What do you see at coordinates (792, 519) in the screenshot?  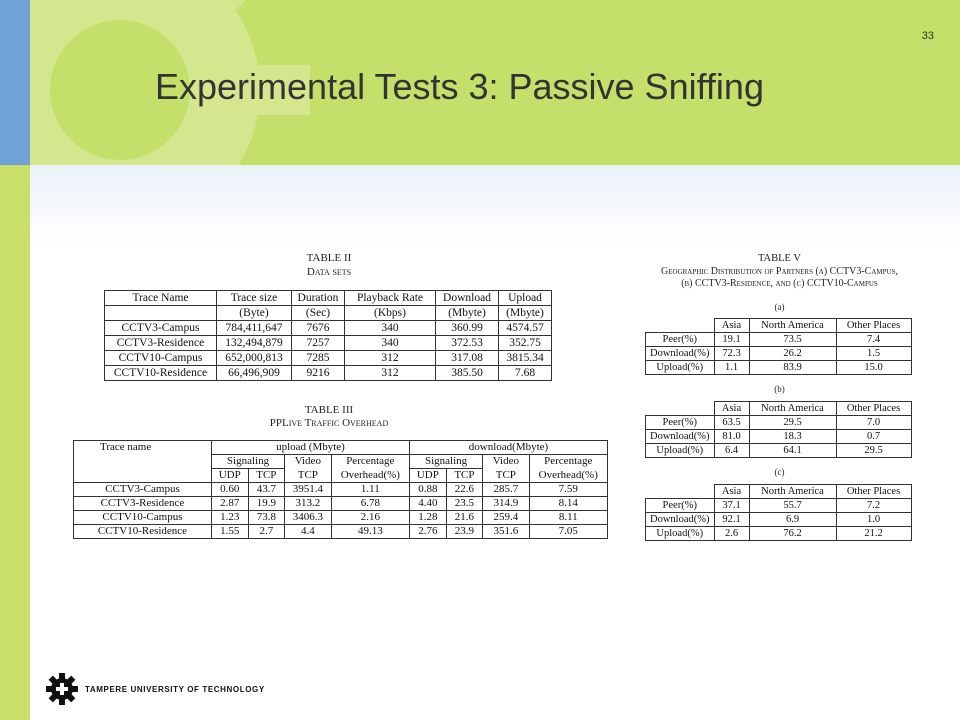 I see `table5-cell: 6.9` at bounding box center [792, 519].